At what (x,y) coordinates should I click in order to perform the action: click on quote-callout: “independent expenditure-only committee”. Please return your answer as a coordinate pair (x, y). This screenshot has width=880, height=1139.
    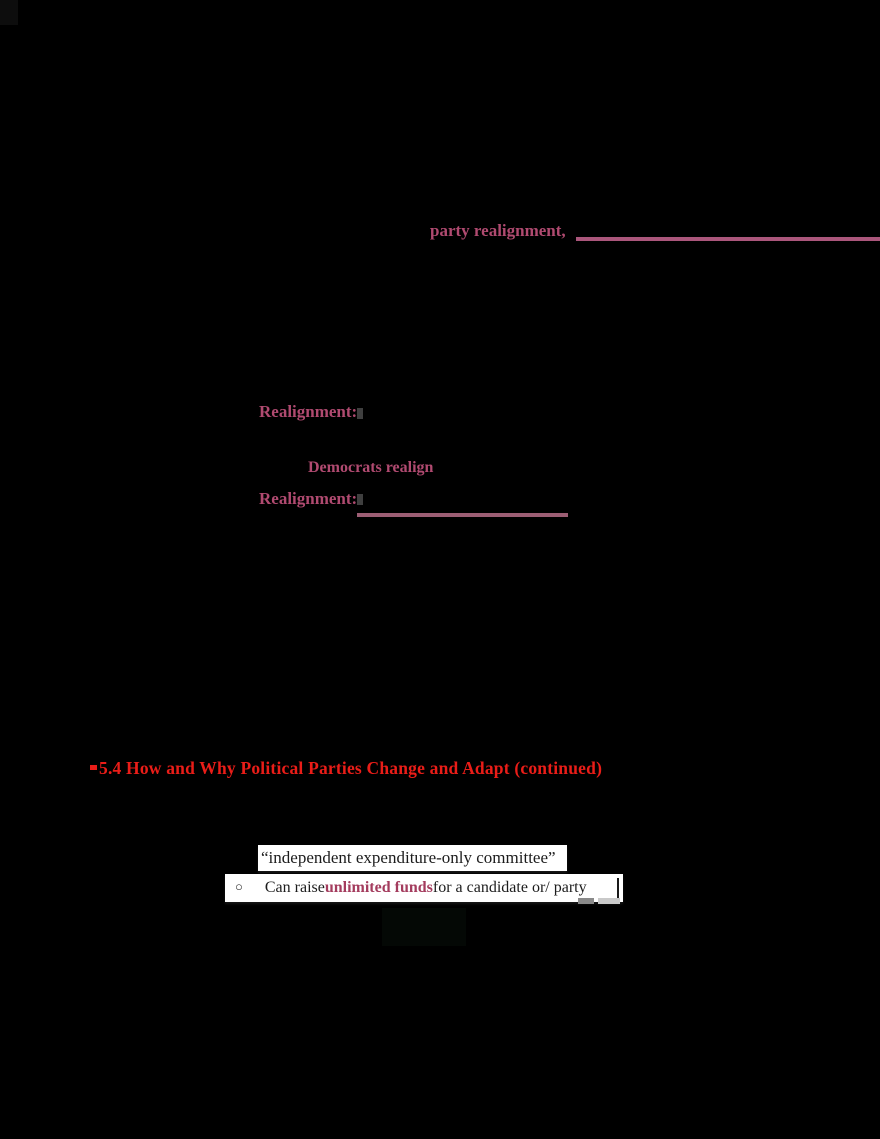
    Looking at the image, I should click on (412, 858).